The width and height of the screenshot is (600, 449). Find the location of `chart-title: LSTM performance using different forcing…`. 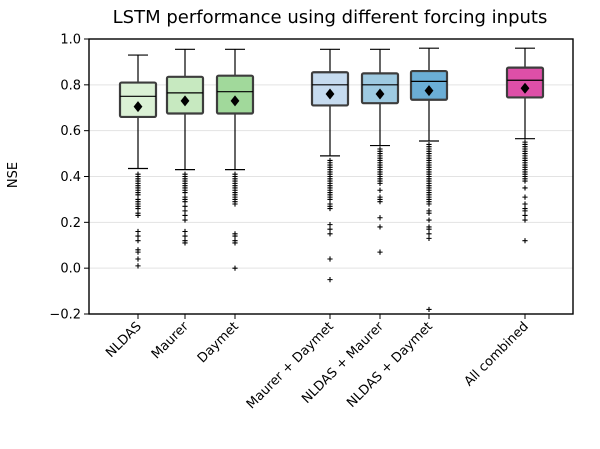

chart-title: LSTM performance using different forcing… is located at coordinates (330, 17).